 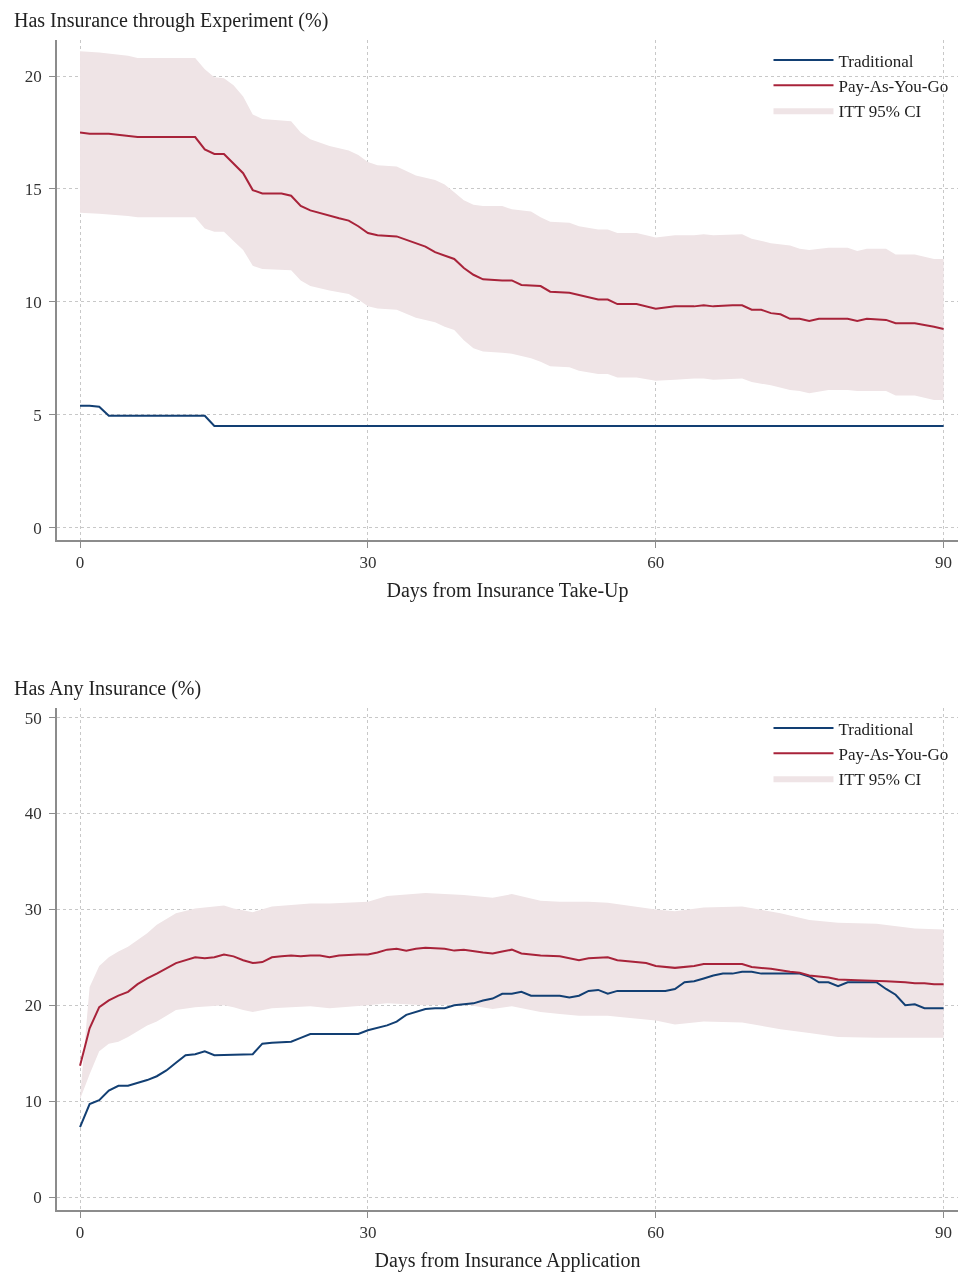 I want to click on y-axis-title: Has Insurance through Experiment (%), so click(x=171, y=20).